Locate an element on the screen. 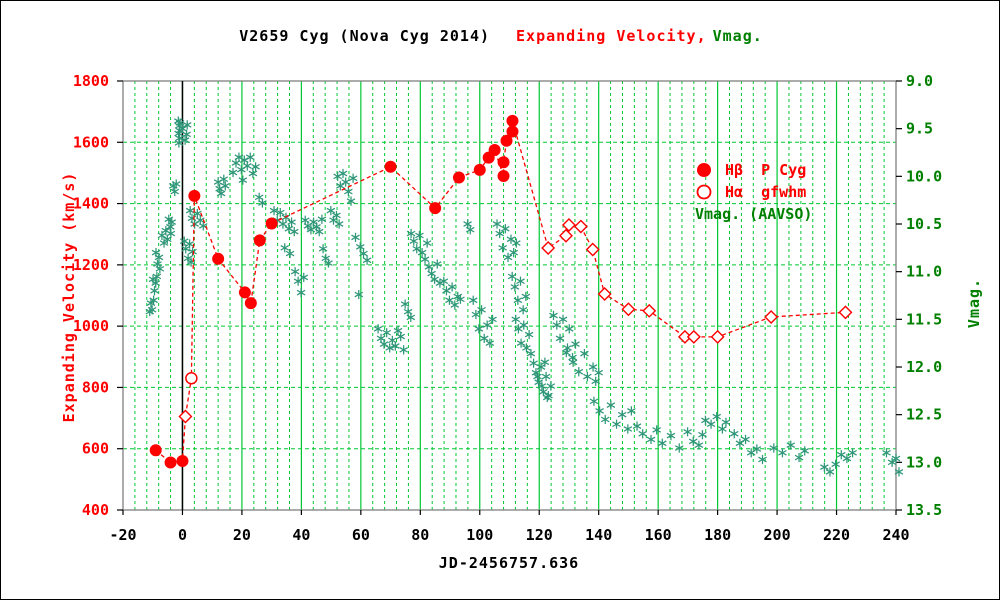 The width and height of the screenshot is (1000, 600). svg-text: 200 is located at coordinates (777, 535).